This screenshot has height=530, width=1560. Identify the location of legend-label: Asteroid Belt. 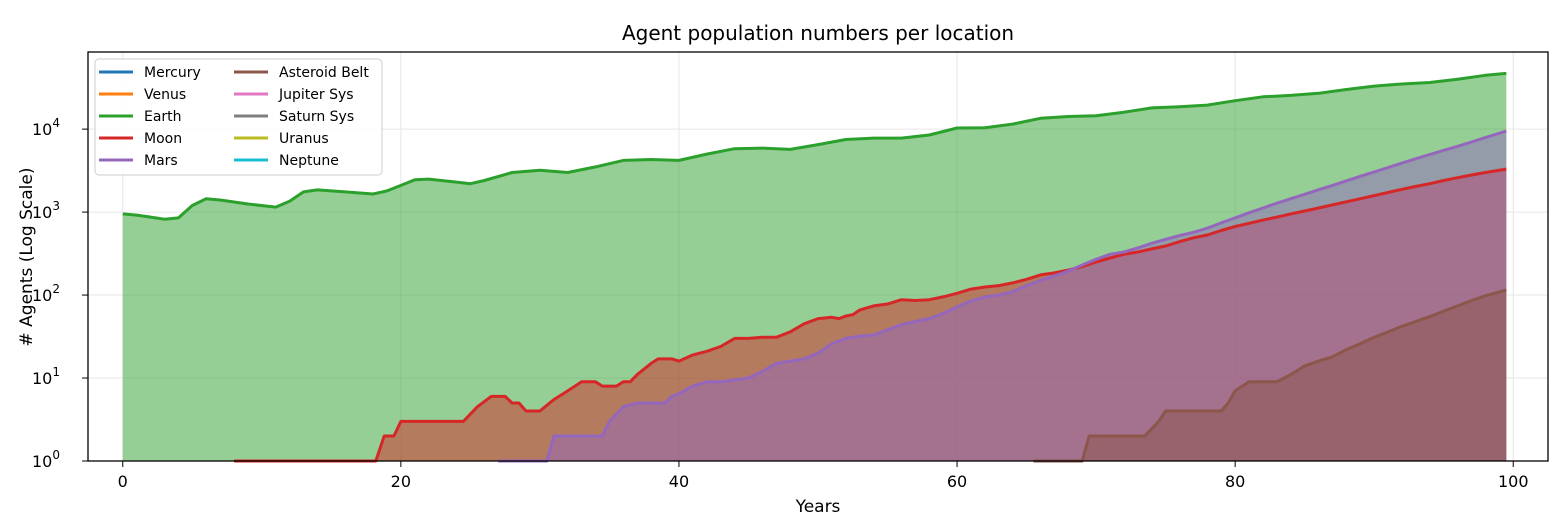
(324, 73).